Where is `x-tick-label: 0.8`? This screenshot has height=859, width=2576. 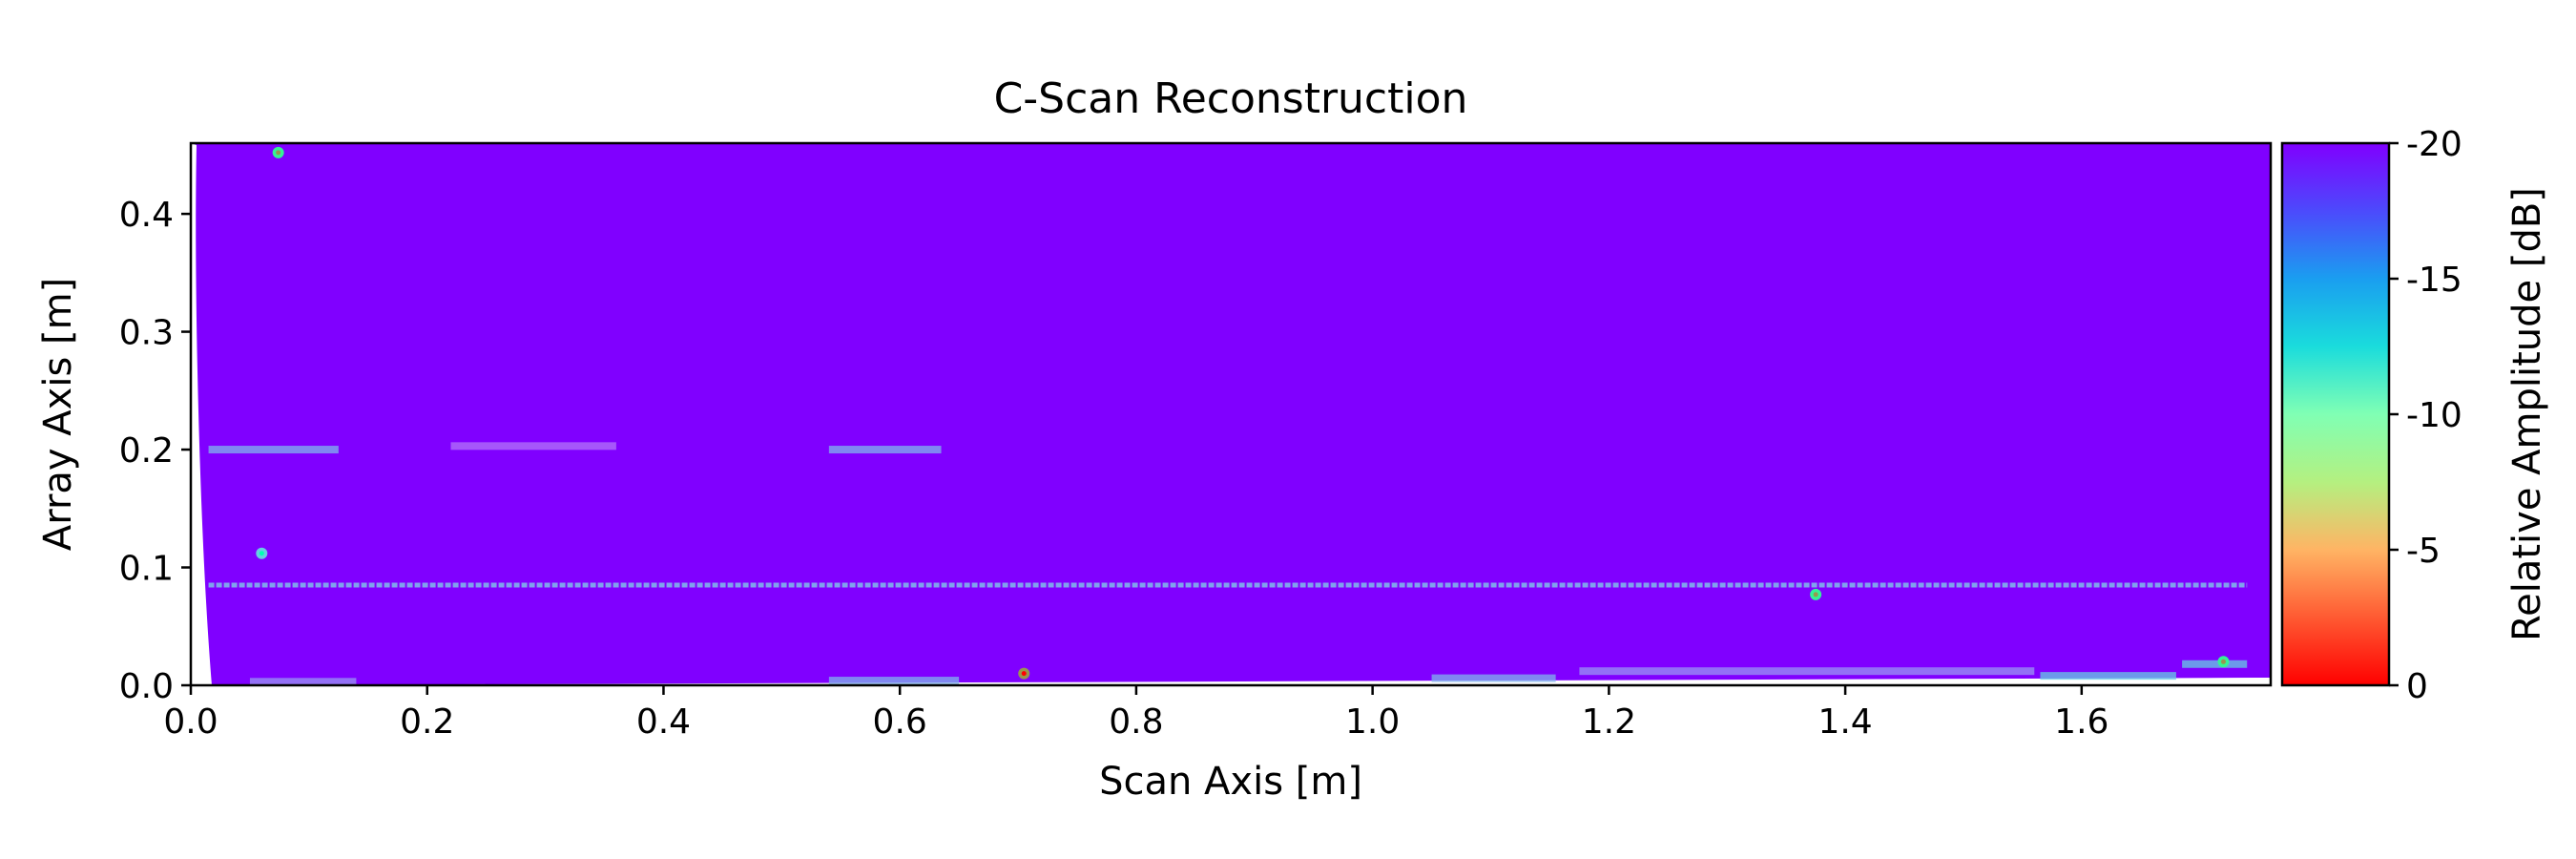
x-tick-label: 0.8 is located at coordinates (1136, 722).